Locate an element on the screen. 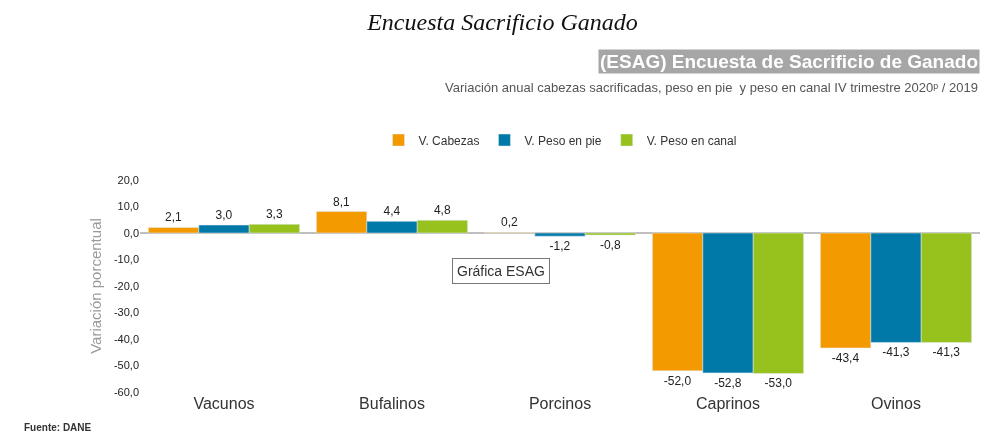 The height and width of the screenshot is (446, 1005). annotation: Gráfica ESAG is located at coordinates (501, 271).